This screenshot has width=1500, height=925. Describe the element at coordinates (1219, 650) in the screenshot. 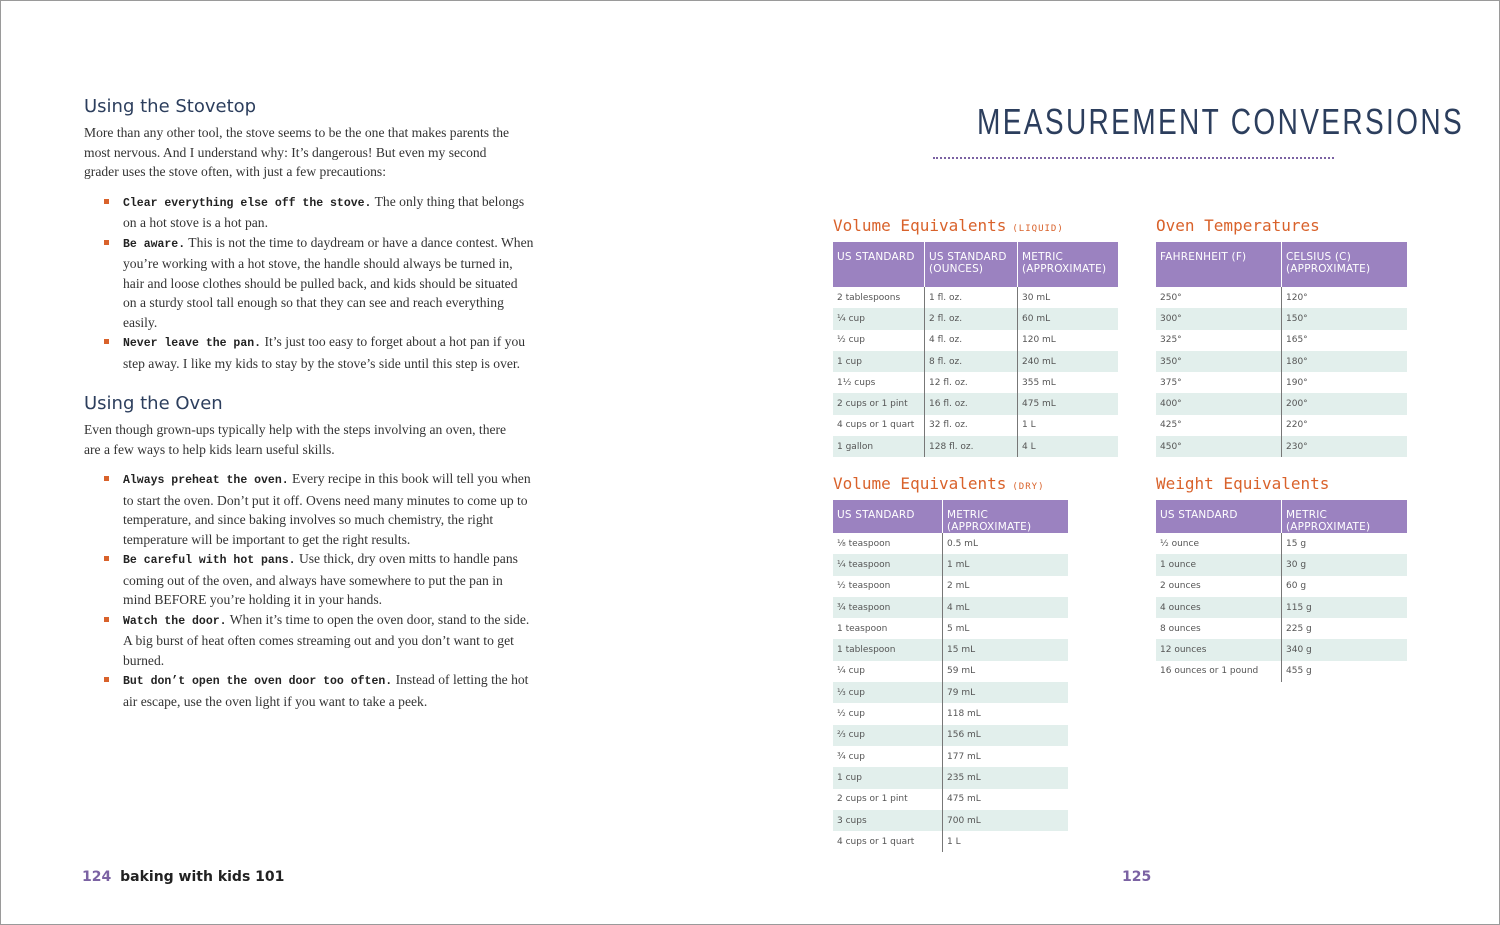

I see `table-cell: 12 ounces` at that location.